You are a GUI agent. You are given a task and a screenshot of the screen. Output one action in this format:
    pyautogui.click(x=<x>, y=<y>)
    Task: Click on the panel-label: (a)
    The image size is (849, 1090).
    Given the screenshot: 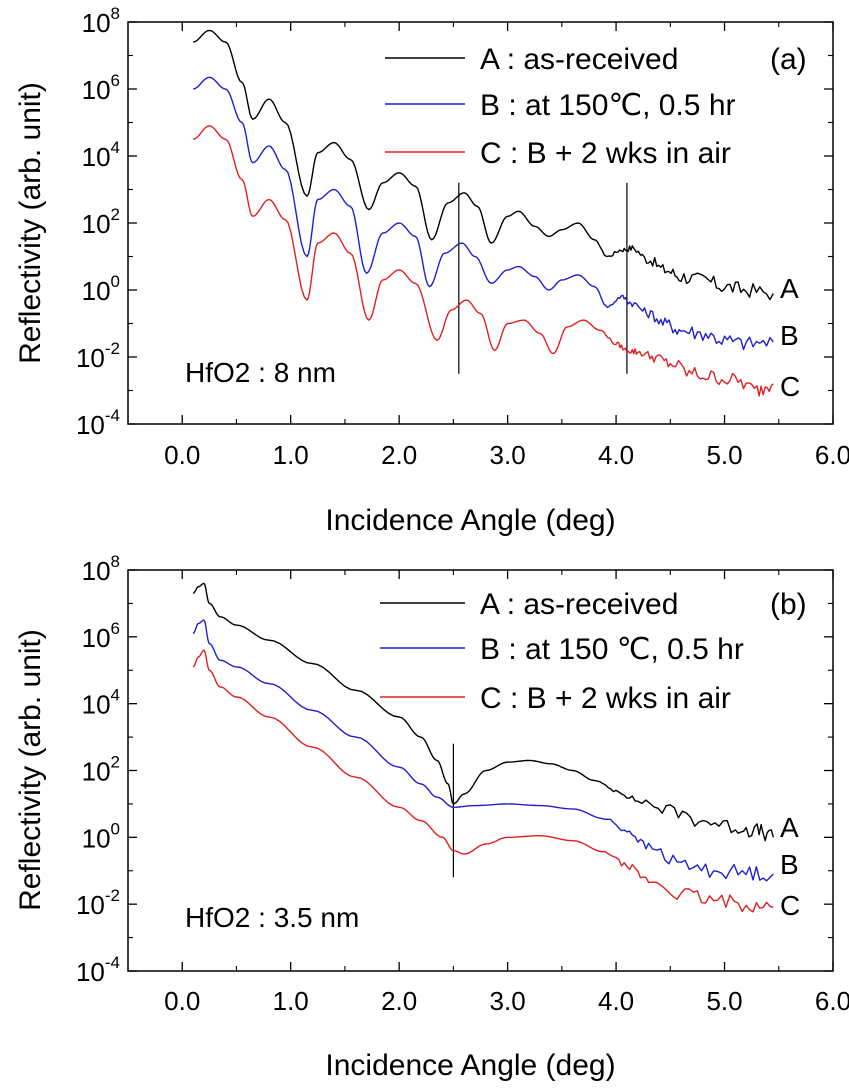 What is the action you would take?
    pyautogui.click(x=788, y=59)
    